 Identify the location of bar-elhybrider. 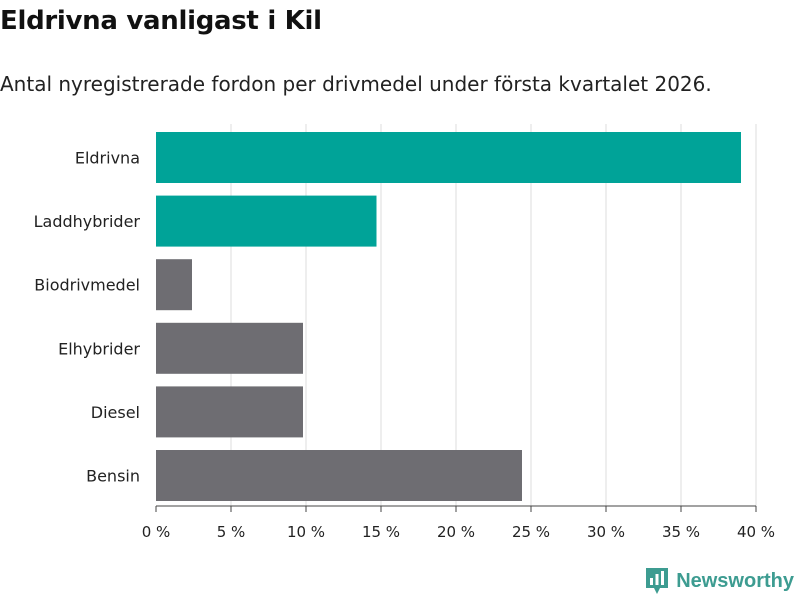
(229, 348).